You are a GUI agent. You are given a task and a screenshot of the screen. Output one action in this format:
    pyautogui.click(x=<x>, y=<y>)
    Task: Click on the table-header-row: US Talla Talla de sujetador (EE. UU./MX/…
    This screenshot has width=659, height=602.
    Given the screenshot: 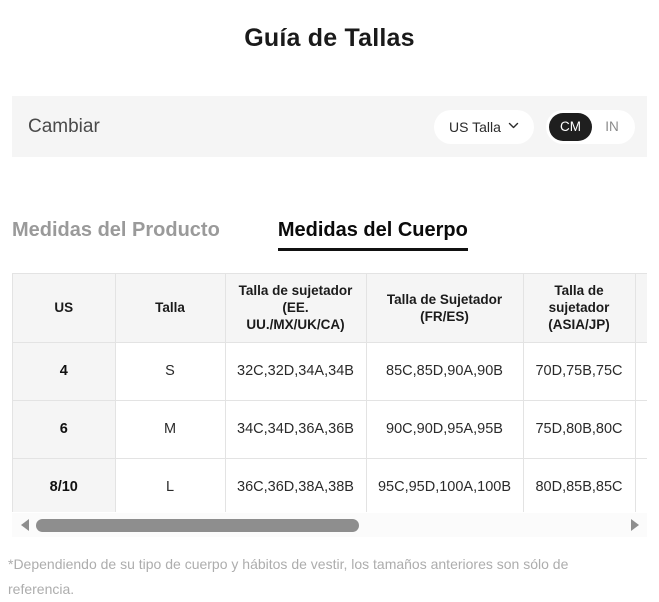 What is the action you would take?
    pyautogui.click(x=330, y=308)
    